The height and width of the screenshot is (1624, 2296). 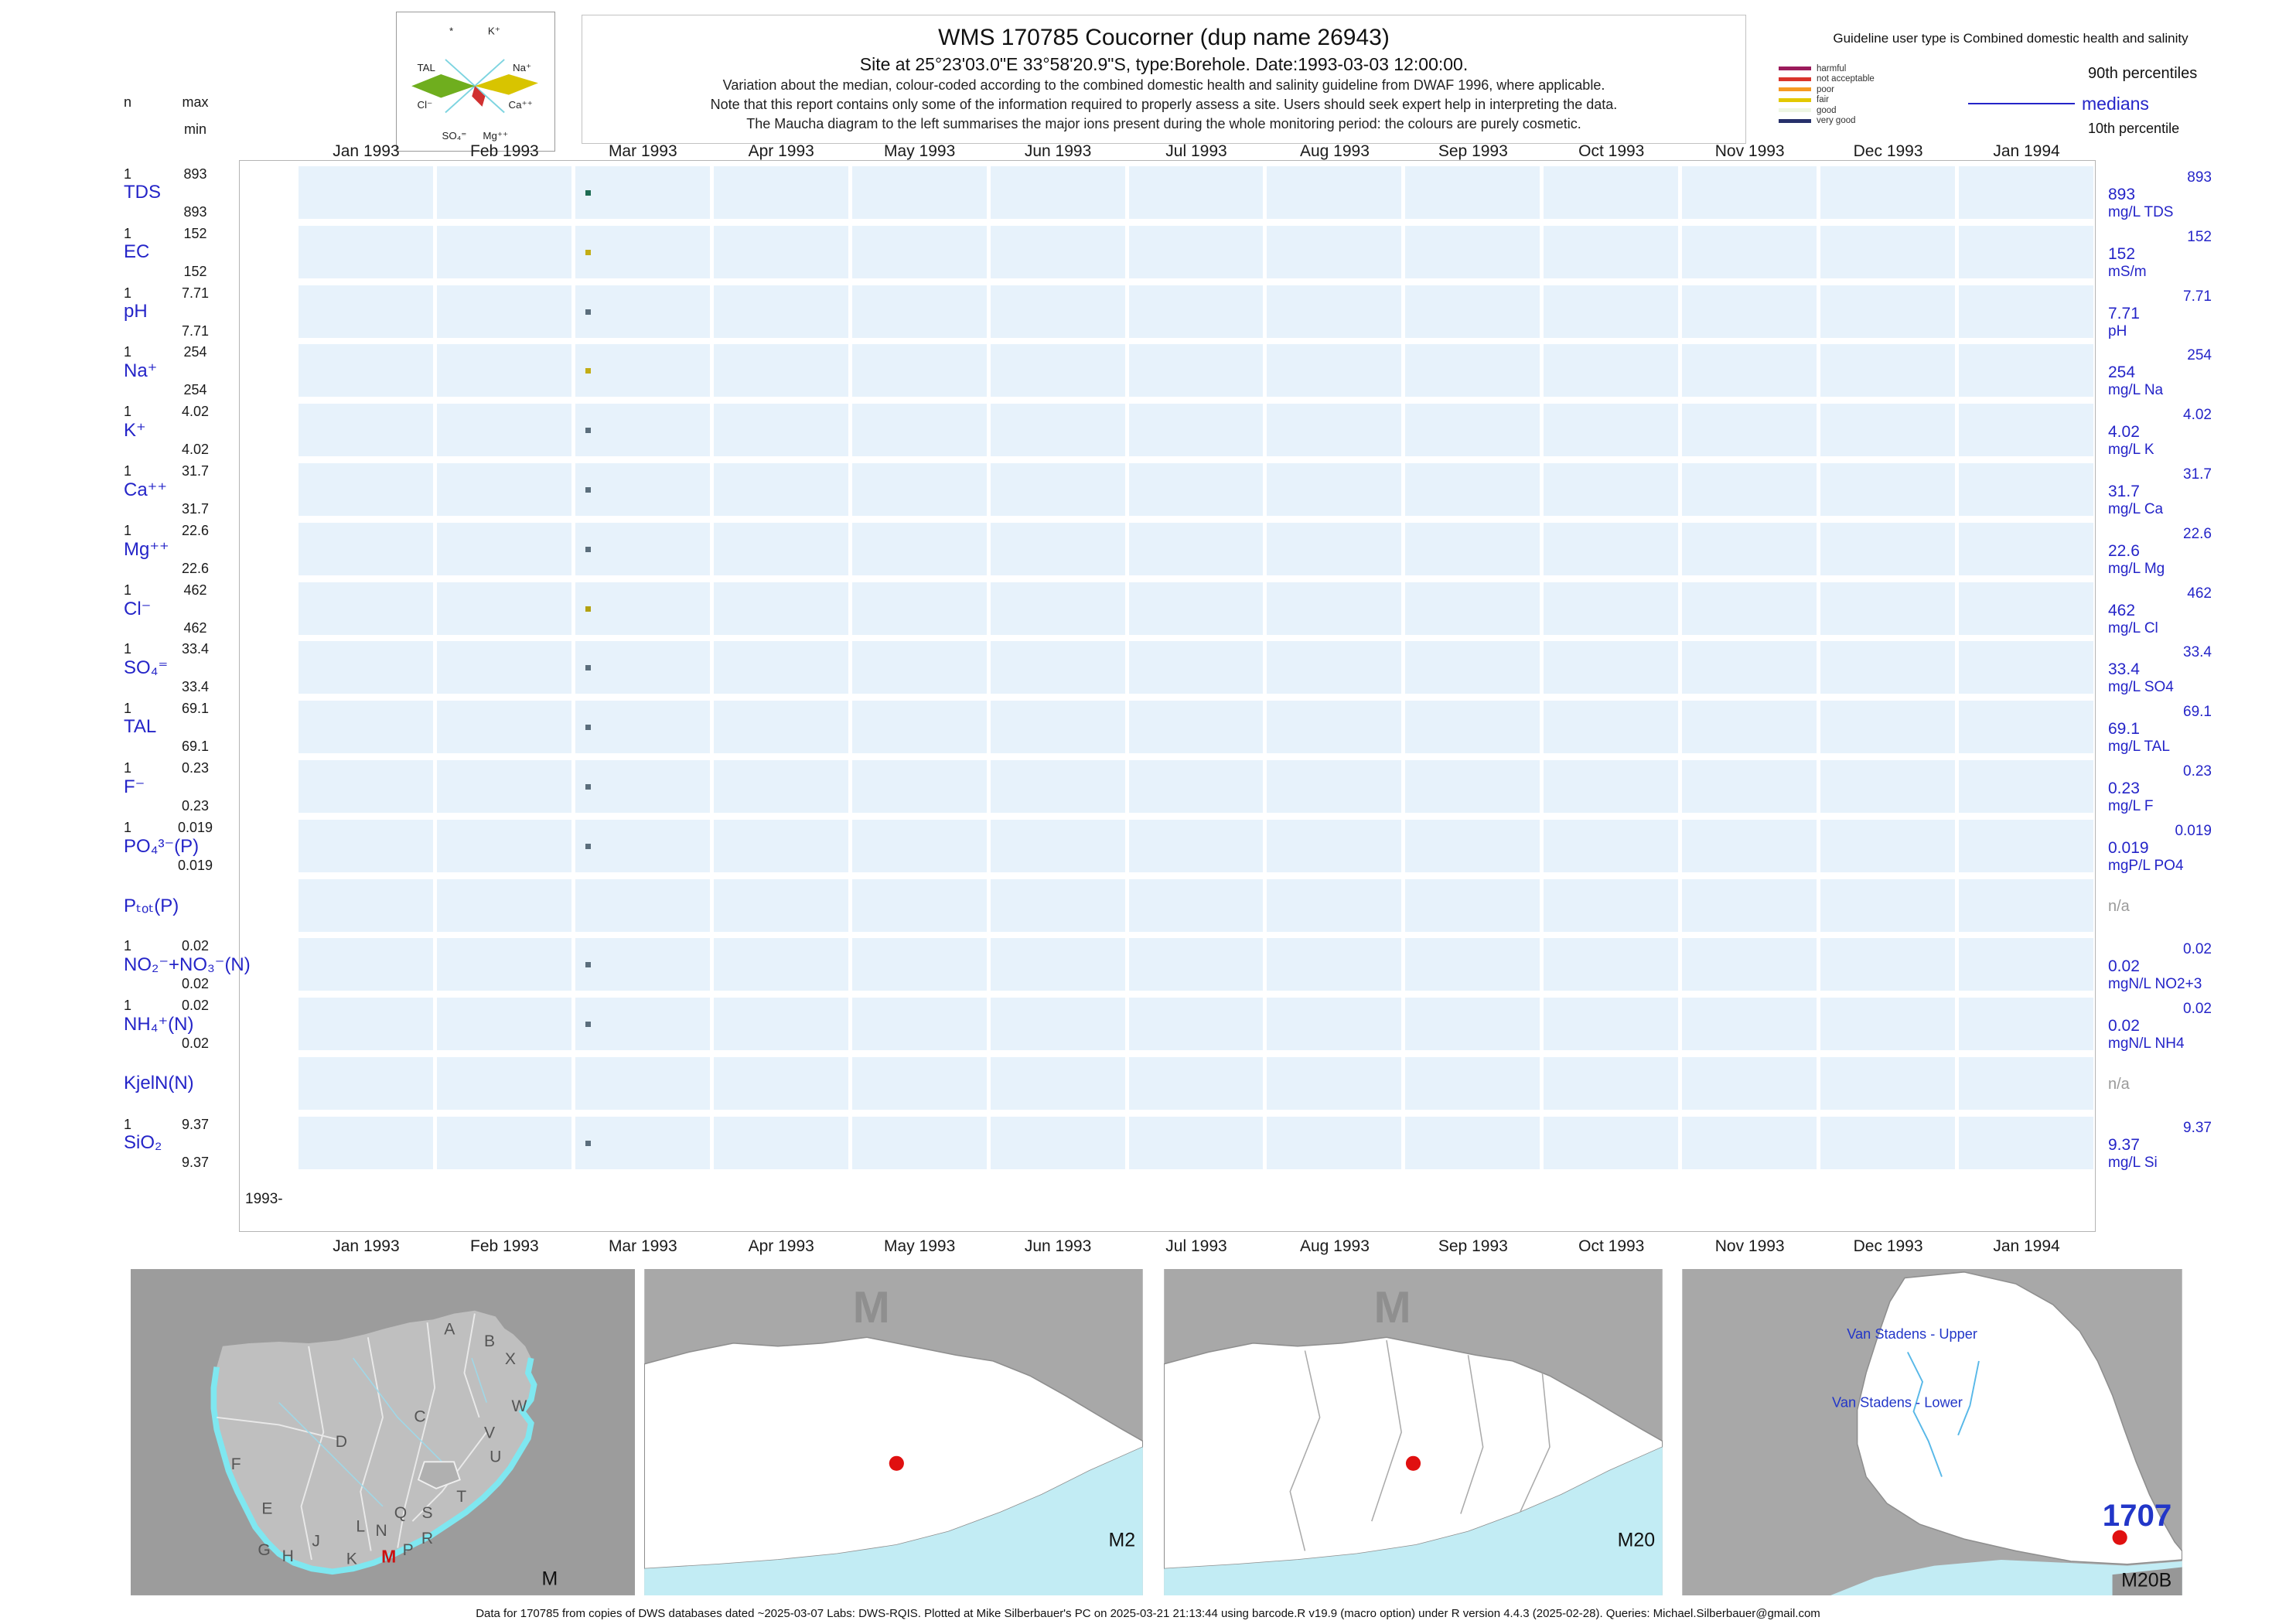 I want to click on max-value: 462, so click(x=195, y=590).